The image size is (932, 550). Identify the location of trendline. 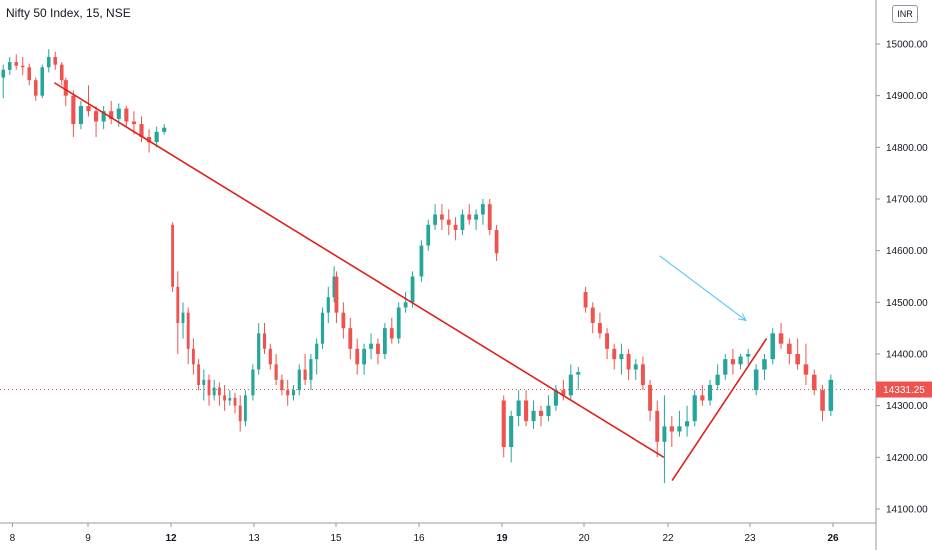
(719, 410).